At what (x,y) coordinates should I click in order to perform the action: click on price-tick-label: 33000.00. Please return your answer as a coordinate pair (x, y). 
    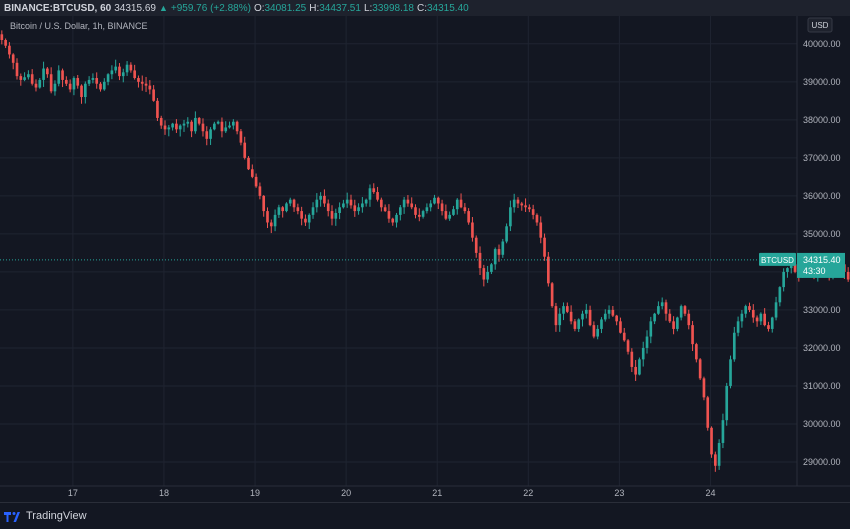
    Looking at the image, I should click on (822, 310).